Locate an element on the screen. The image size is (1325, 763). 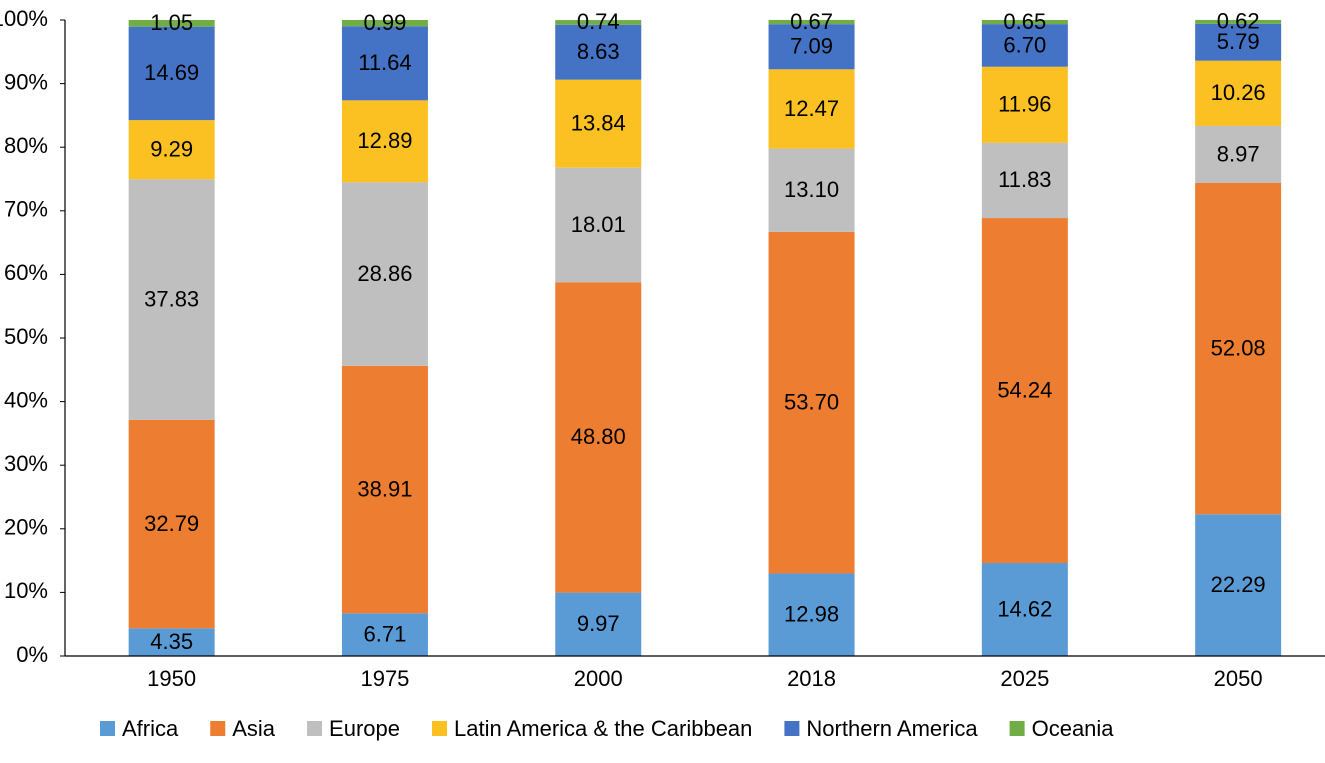
data-label: 0.65 is located at coordinates (1024, 21).